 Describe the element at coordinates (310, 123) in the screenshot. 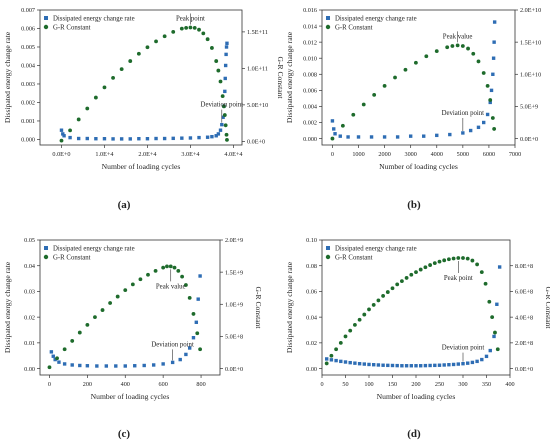

I see `y-tick-label: 0.002` at that location.